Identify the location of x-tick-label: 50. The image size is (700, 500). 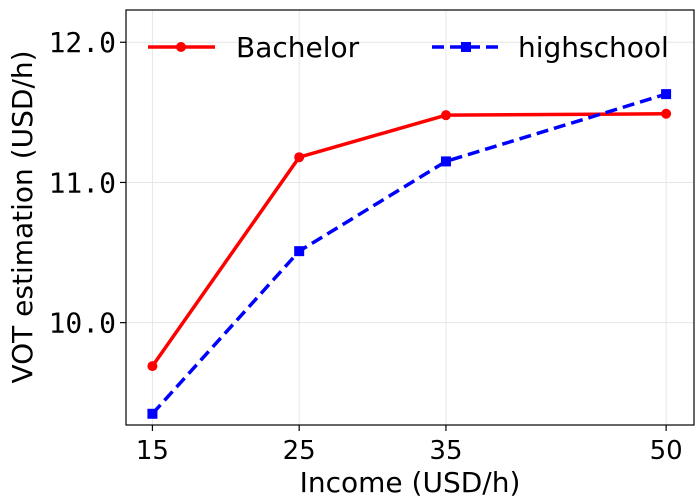
(666, 451).